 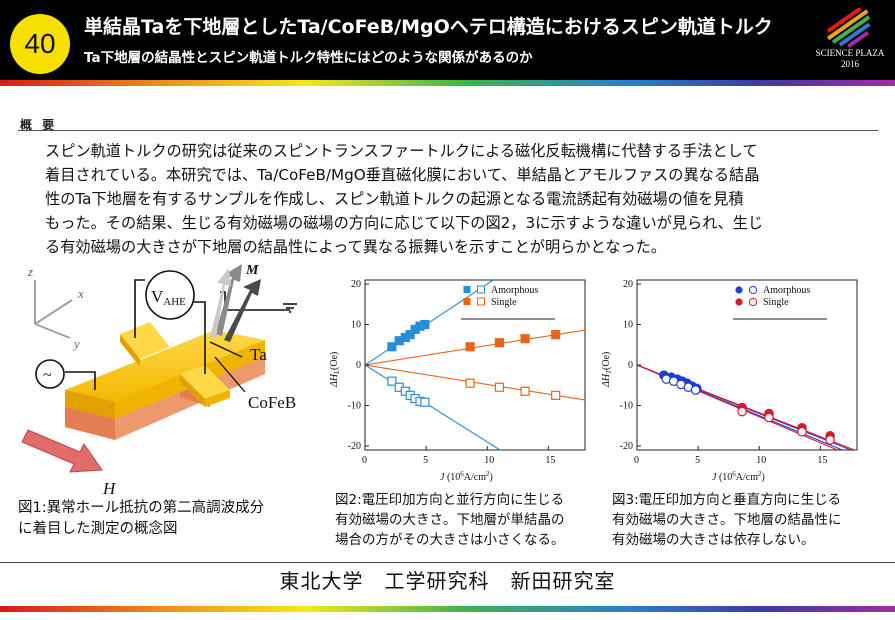 I want to click on ta-leader-line, so click(x=226, y=349).